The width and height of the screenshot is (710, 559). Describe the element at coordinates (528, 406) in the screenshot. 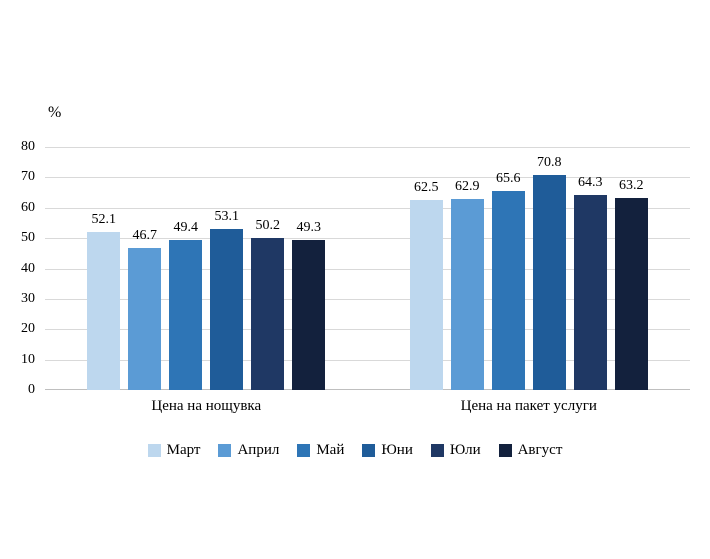

I see `category-label: Цена на пакет услуги` at that location.